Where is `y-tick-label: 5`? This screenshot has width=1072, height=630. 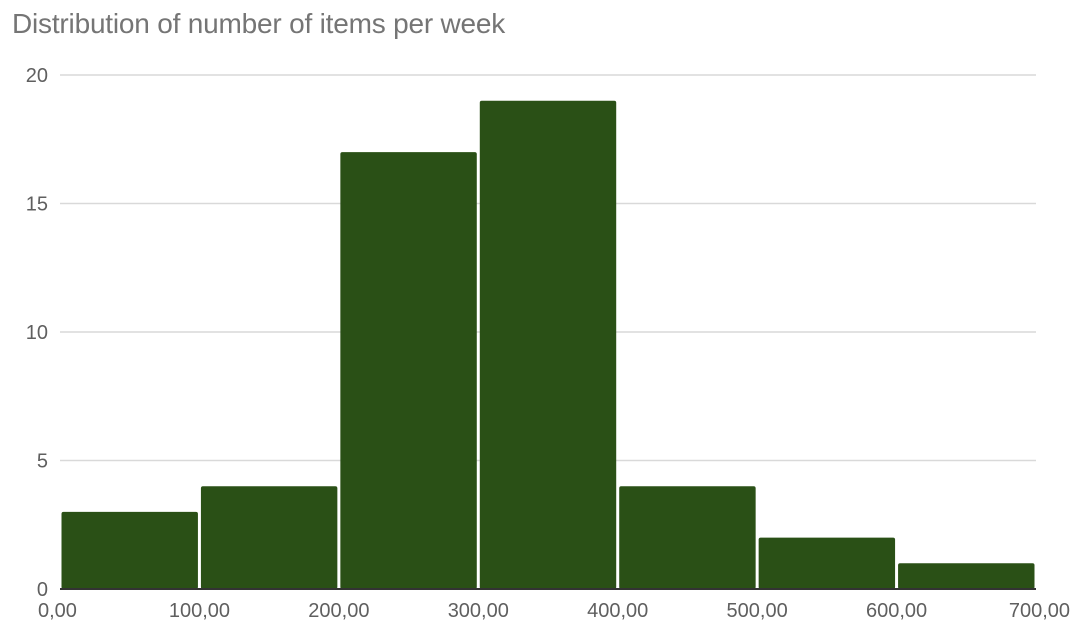 y-tick-label: 5 is located at coordinates (42, 462).